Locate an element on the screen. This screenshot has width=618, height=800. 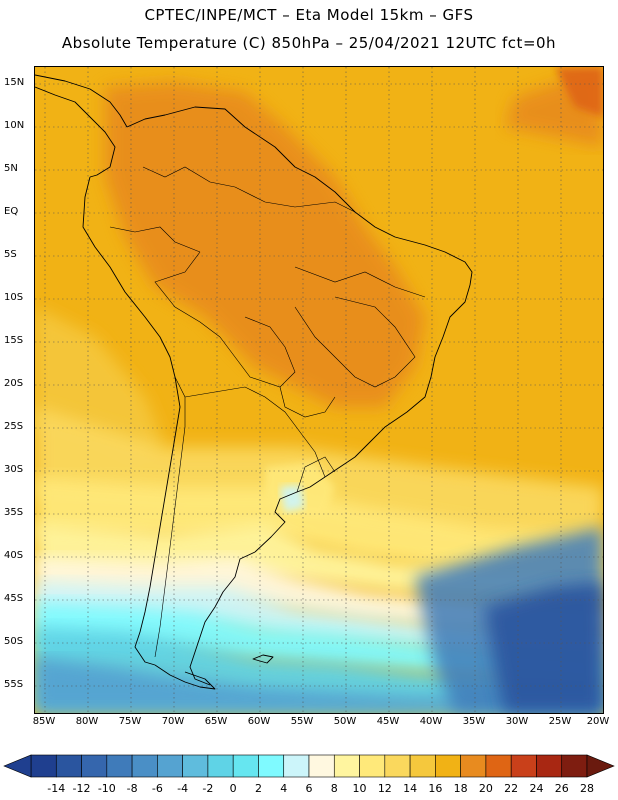
colorbar-tick-label: 18 is located at coordinates (460, 788).